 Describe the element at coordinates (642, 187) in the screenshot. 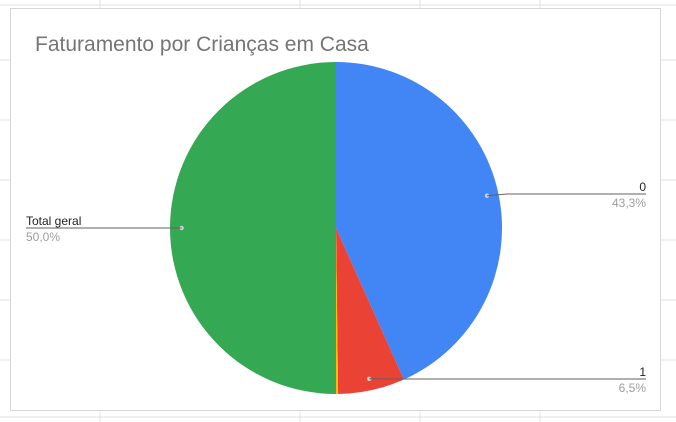

I see `slice-label-0: 0` at that location.